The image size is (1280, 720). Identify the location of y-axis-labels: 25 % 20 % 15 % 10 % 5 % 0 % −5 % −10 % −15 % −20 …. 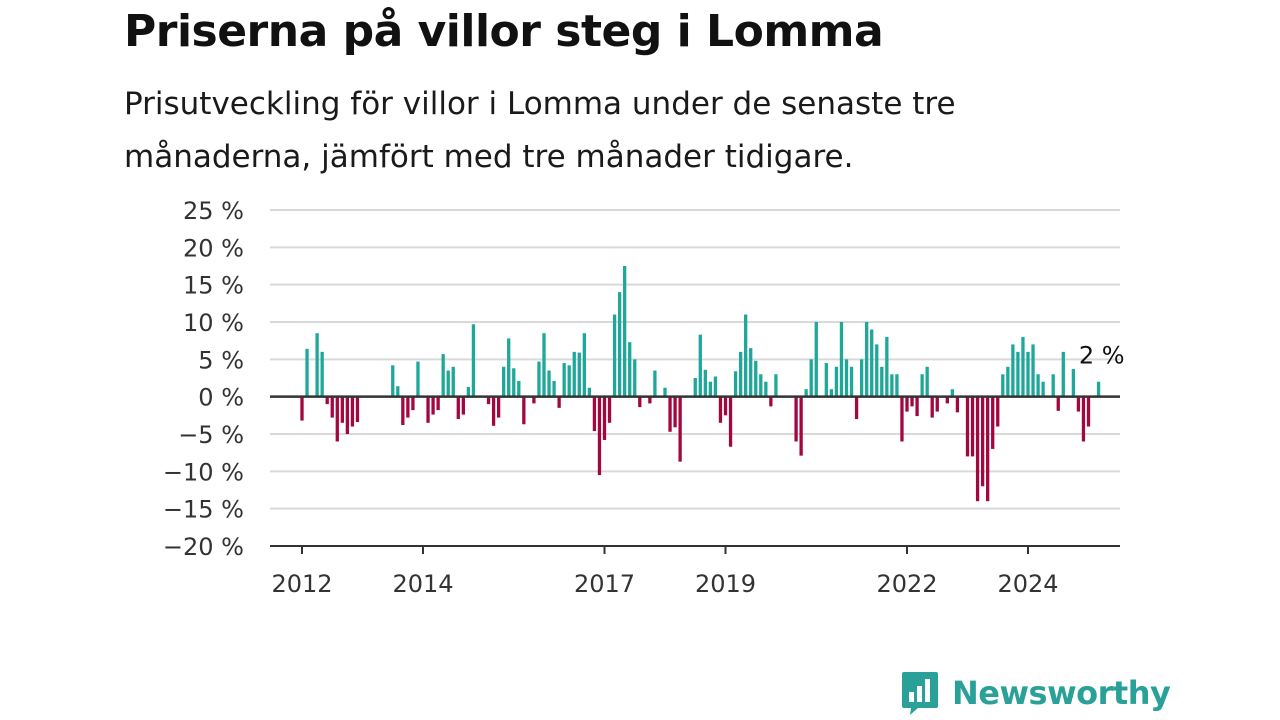
(203, 379).